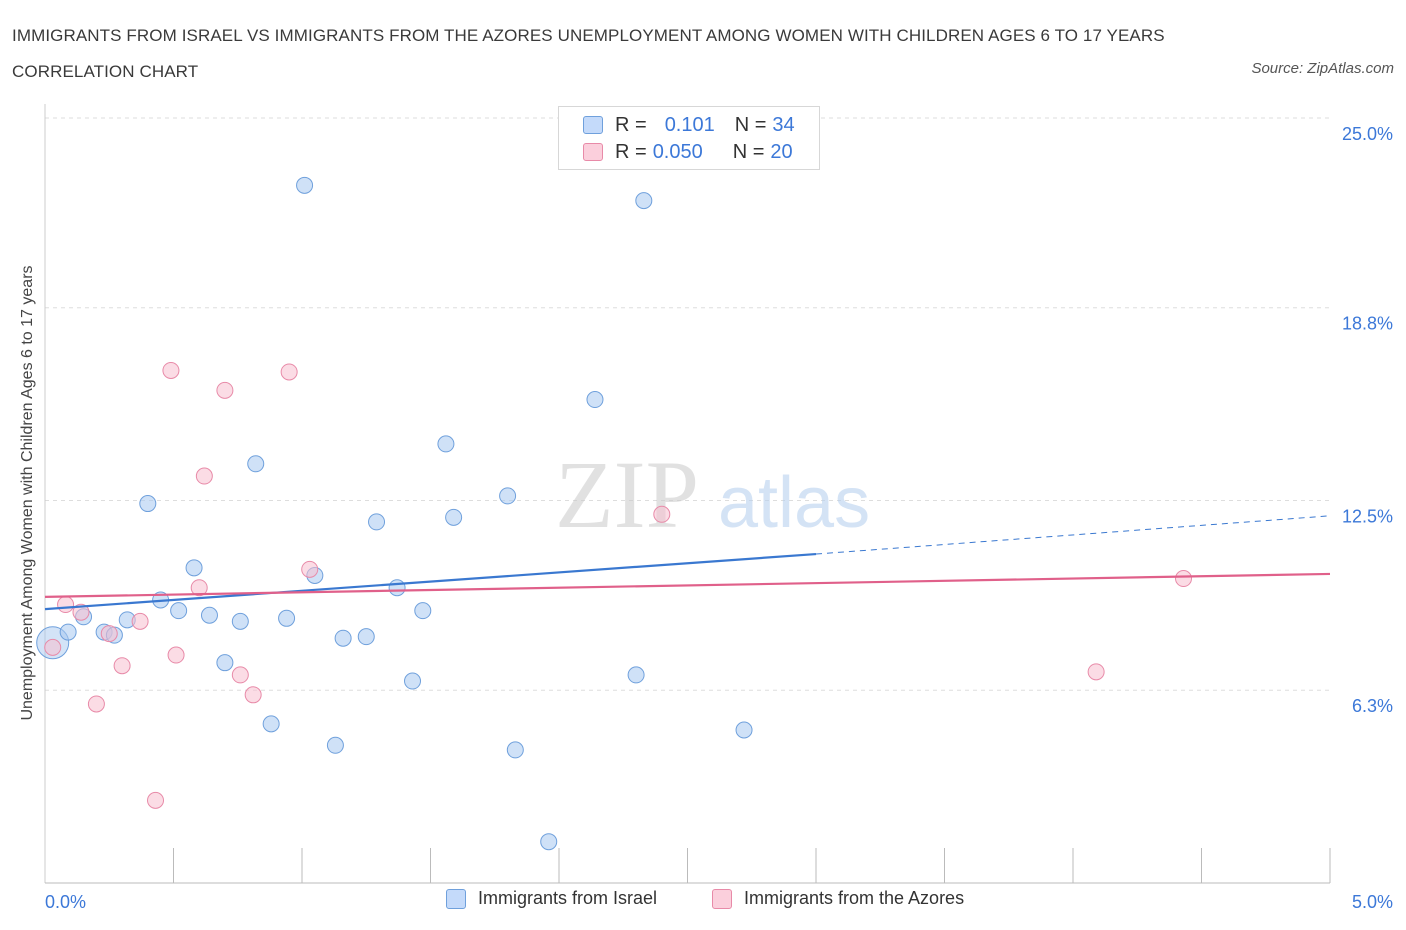 The image size is (1406, 930). I want to click on watermark-zip: ZIP, so click(627, 494).